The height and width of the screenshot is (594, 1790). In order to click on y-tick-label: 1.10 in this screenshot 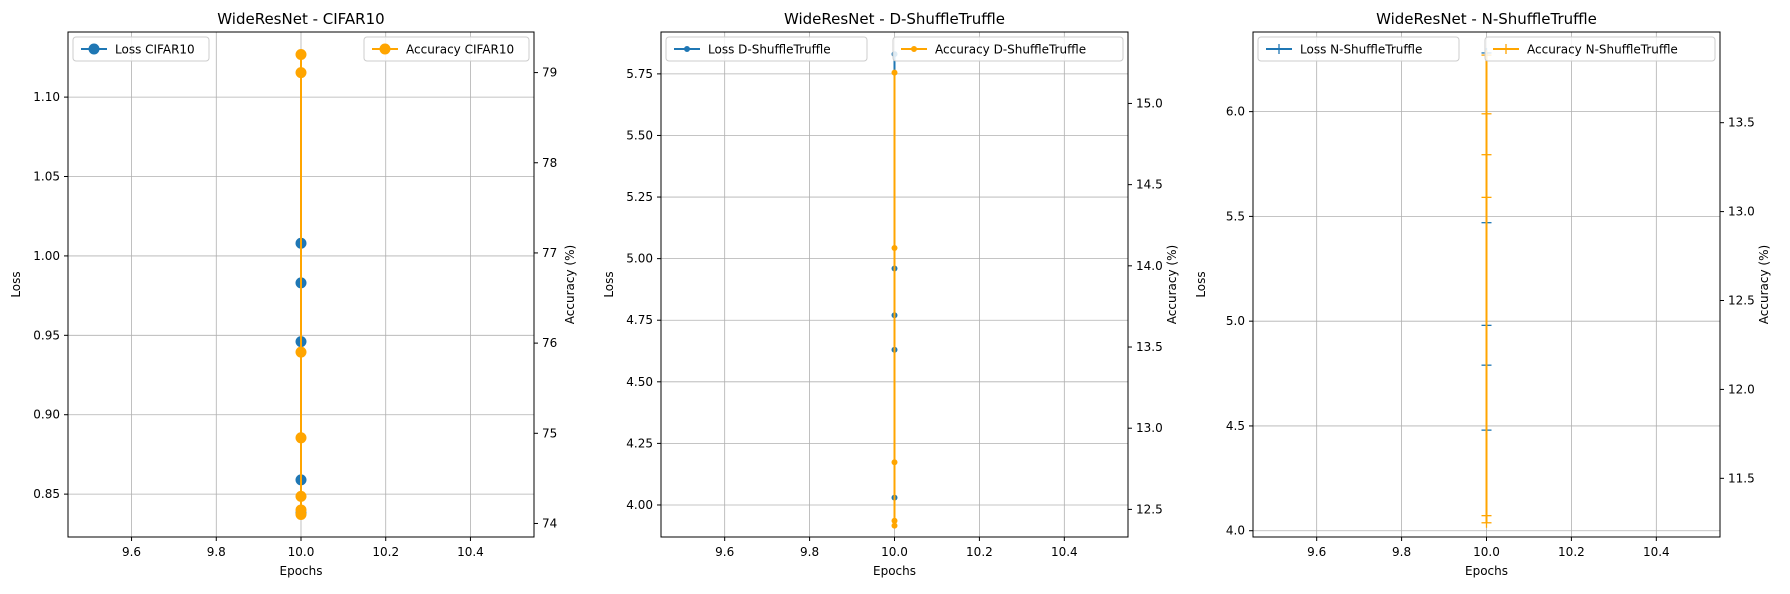, I will do `click(46, 97)`.